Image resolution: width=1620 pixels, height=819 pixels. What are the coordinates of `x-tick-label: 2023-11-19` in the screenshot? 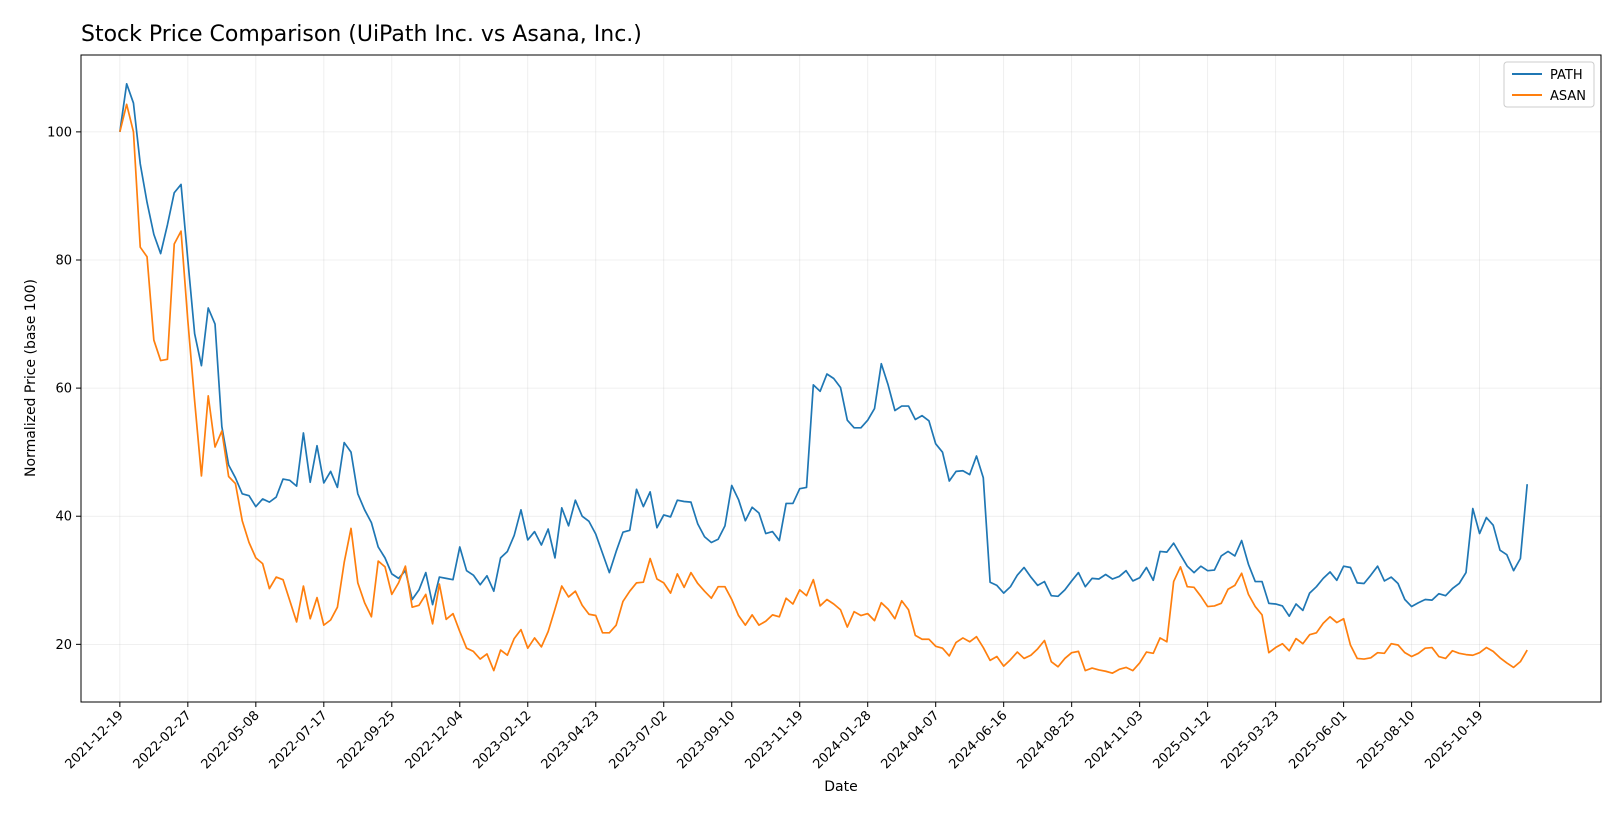 It's located at (775, 740).